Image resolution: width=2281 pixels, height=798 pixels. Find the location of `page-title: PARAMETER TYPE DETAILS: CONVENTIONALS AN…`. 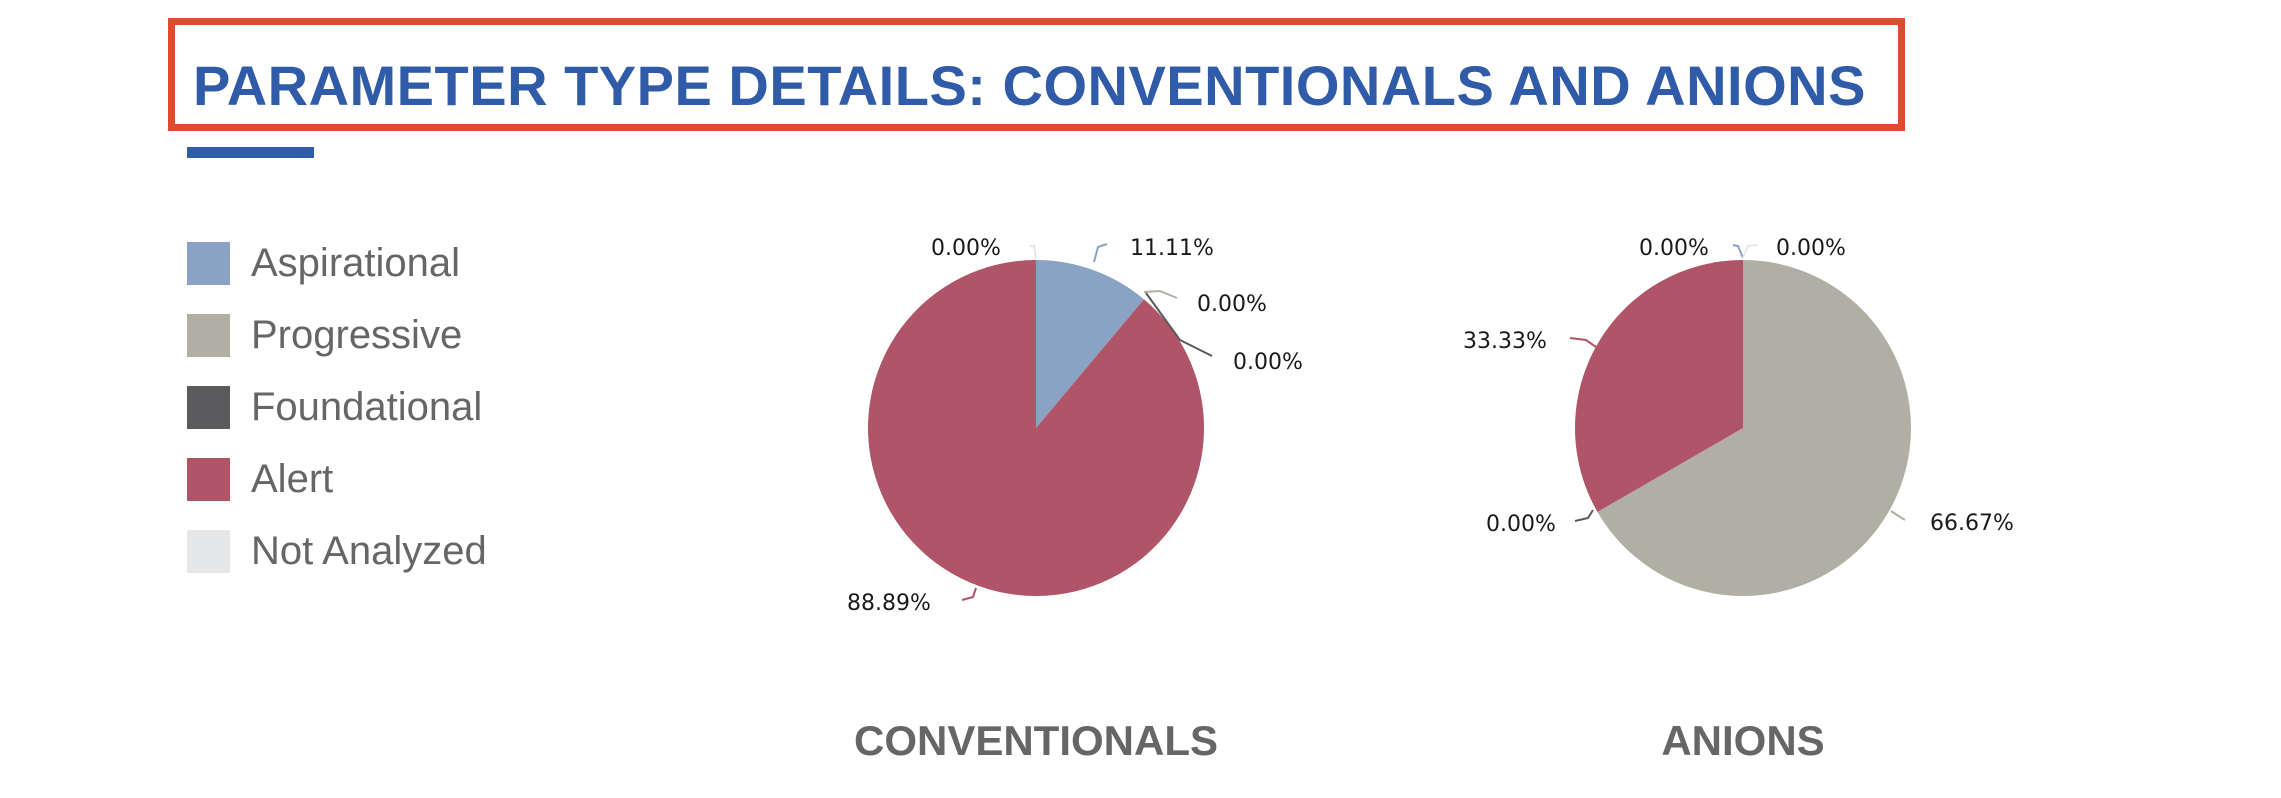

page-title: PARAMETER TYPE DETAILS: CONVENTIONALS AN… is located at coordinates (1029, 85).